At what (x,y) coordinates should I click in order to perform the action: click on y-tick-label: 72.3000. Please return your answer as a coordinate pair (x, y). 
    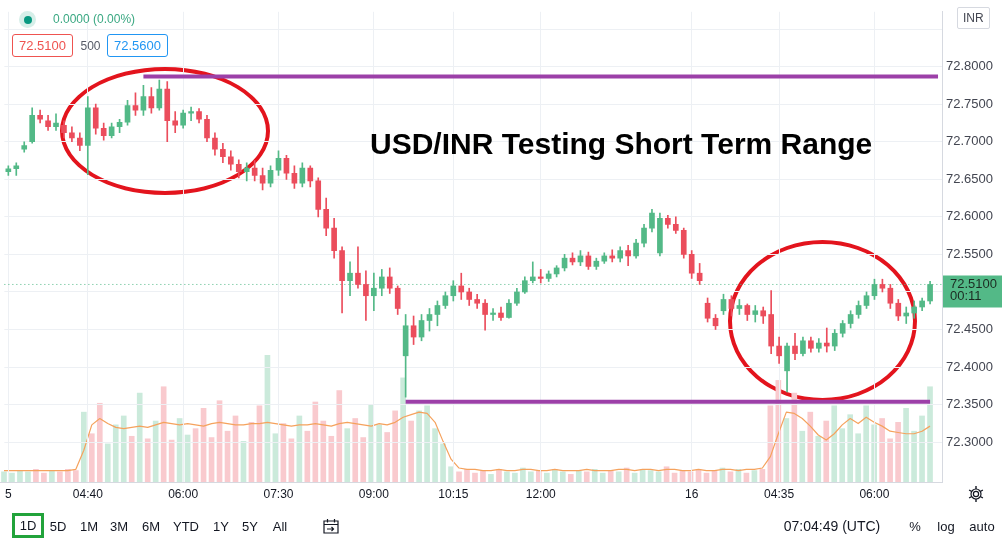
    Looking at the image, I should click on (969, 441).